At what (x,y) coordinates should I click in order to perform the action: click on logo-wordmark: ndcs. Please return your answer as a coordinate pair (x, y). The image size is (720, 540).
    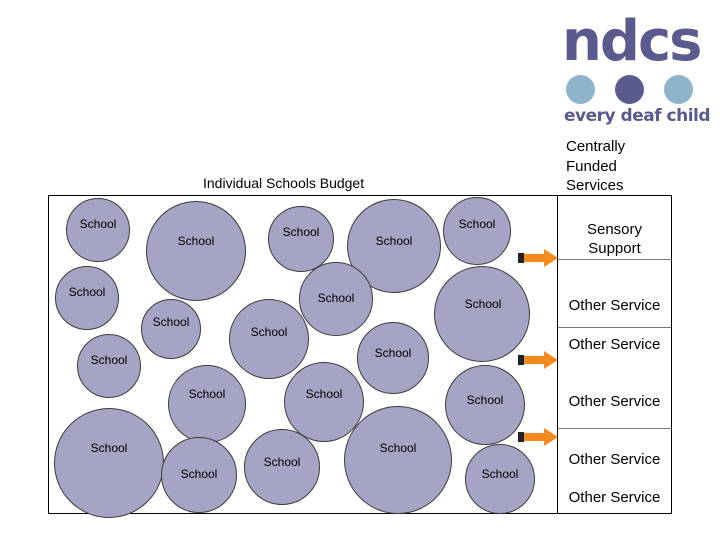
    Looking at the image, I should click on (632, 41).